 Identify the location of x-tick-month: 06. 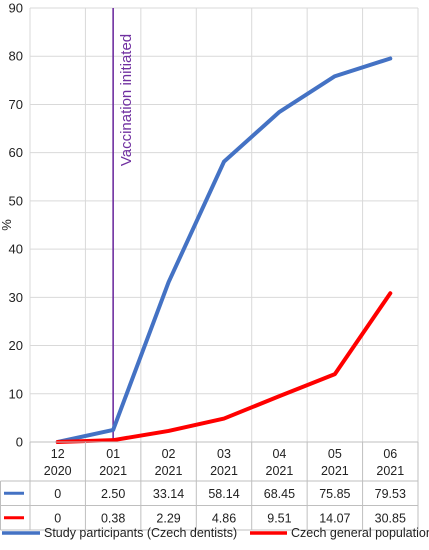
(390, 454).